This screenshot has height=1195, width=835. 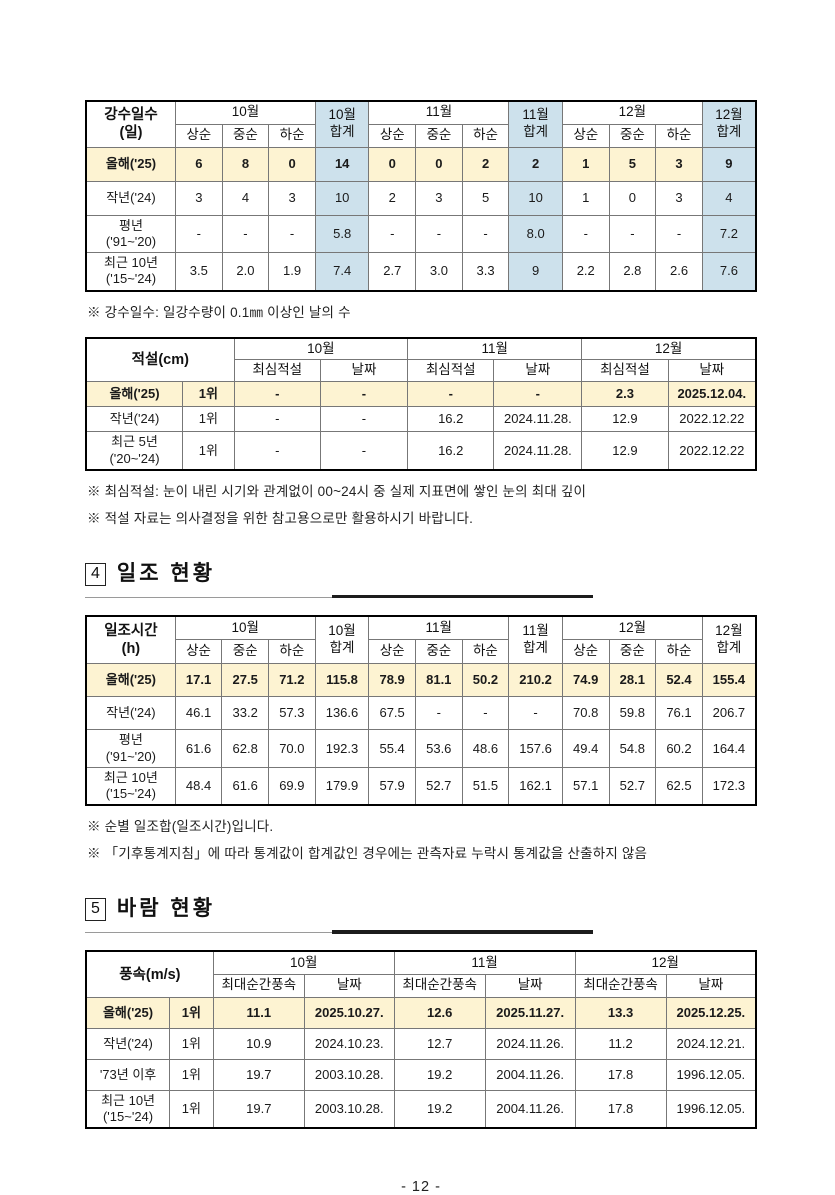 I want to click on data-cell: 172.3, so click(x=729, y=786).